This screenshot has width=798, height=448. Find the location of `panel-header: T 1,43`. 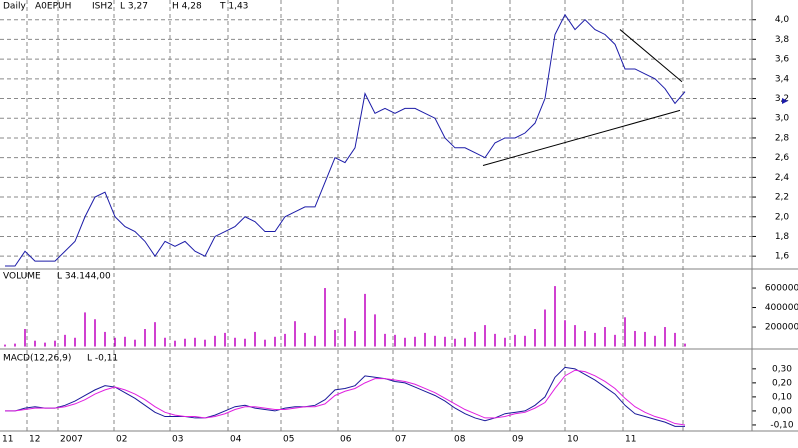

panel-header: T 1,43 is located at coordinates (233, 7).